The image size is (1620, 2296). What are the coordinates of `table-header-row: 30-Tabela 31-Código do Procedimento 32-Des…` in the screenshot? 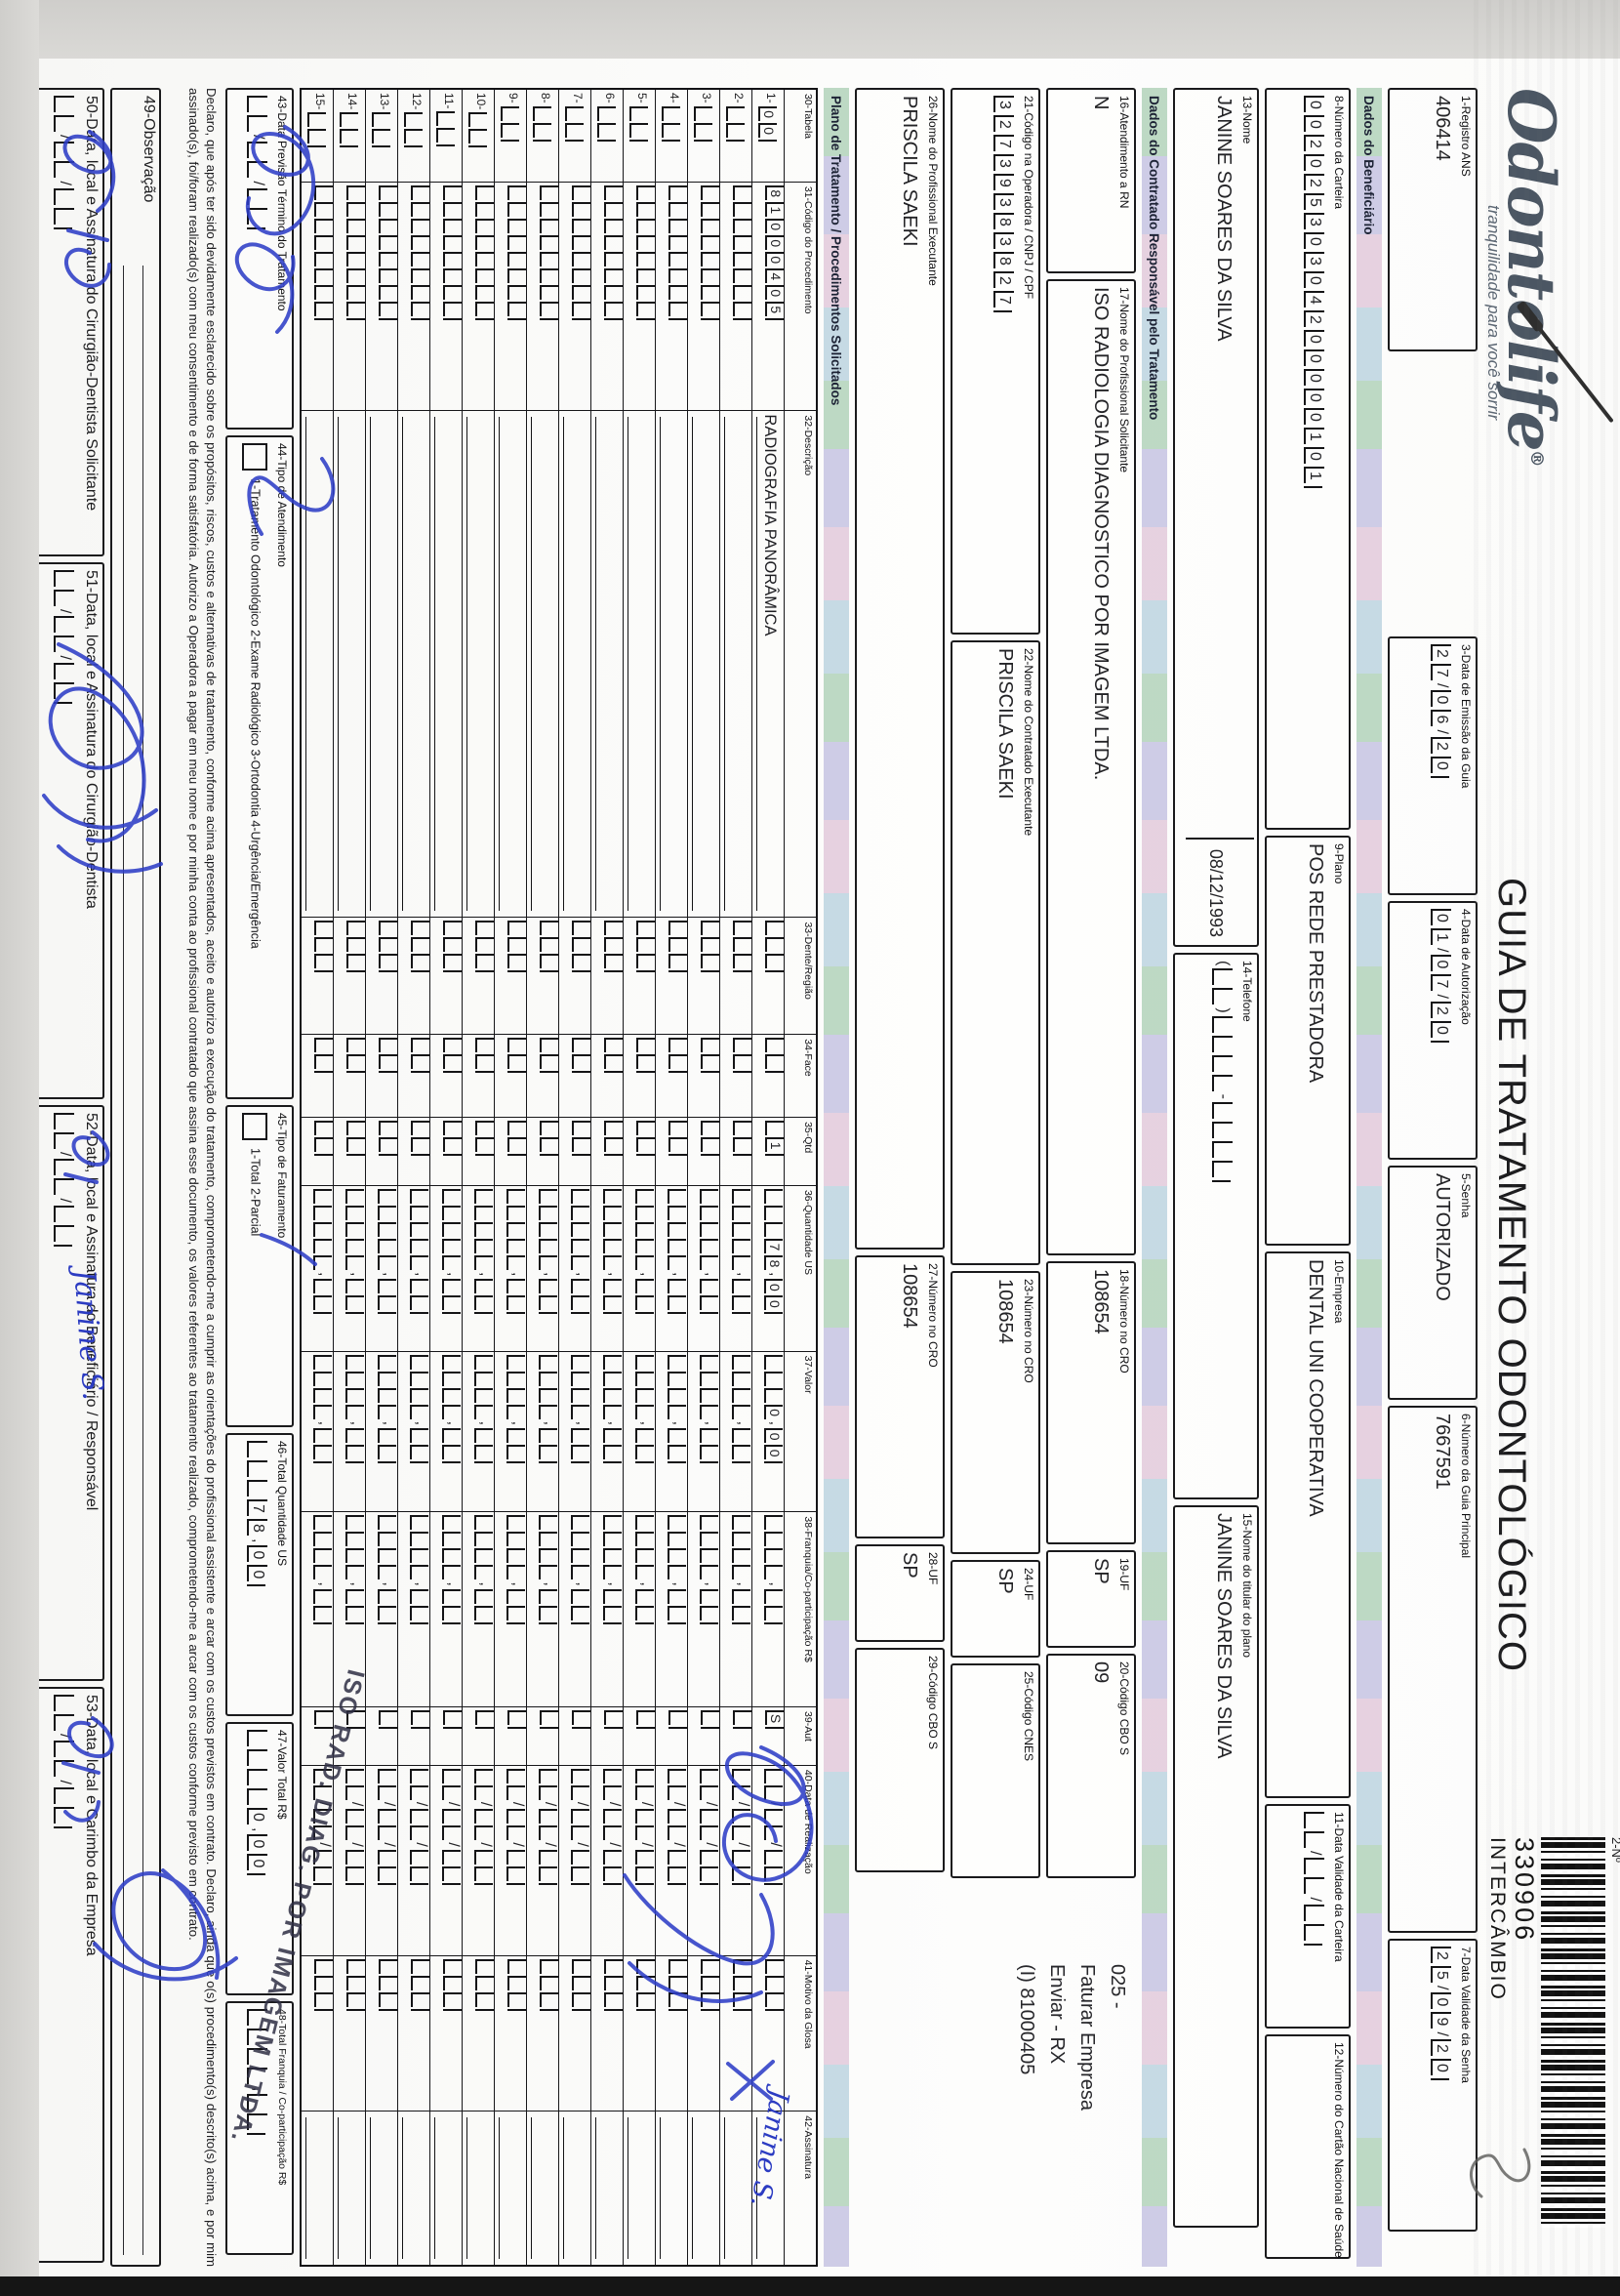 It's located at (800, 1177).